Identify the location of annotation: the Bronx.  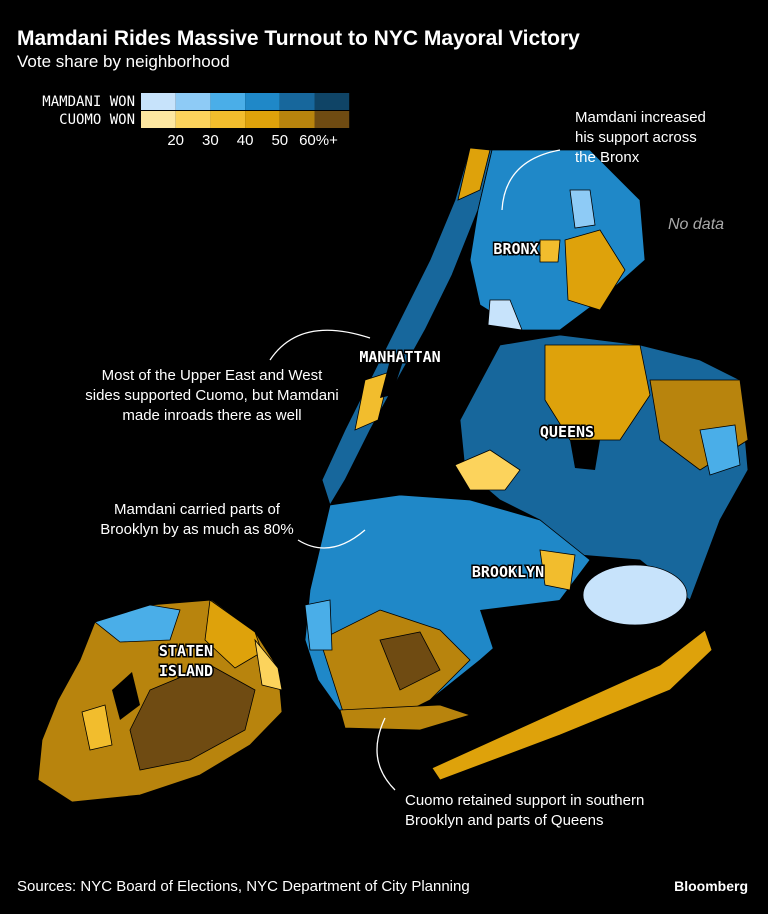
(607, 157).